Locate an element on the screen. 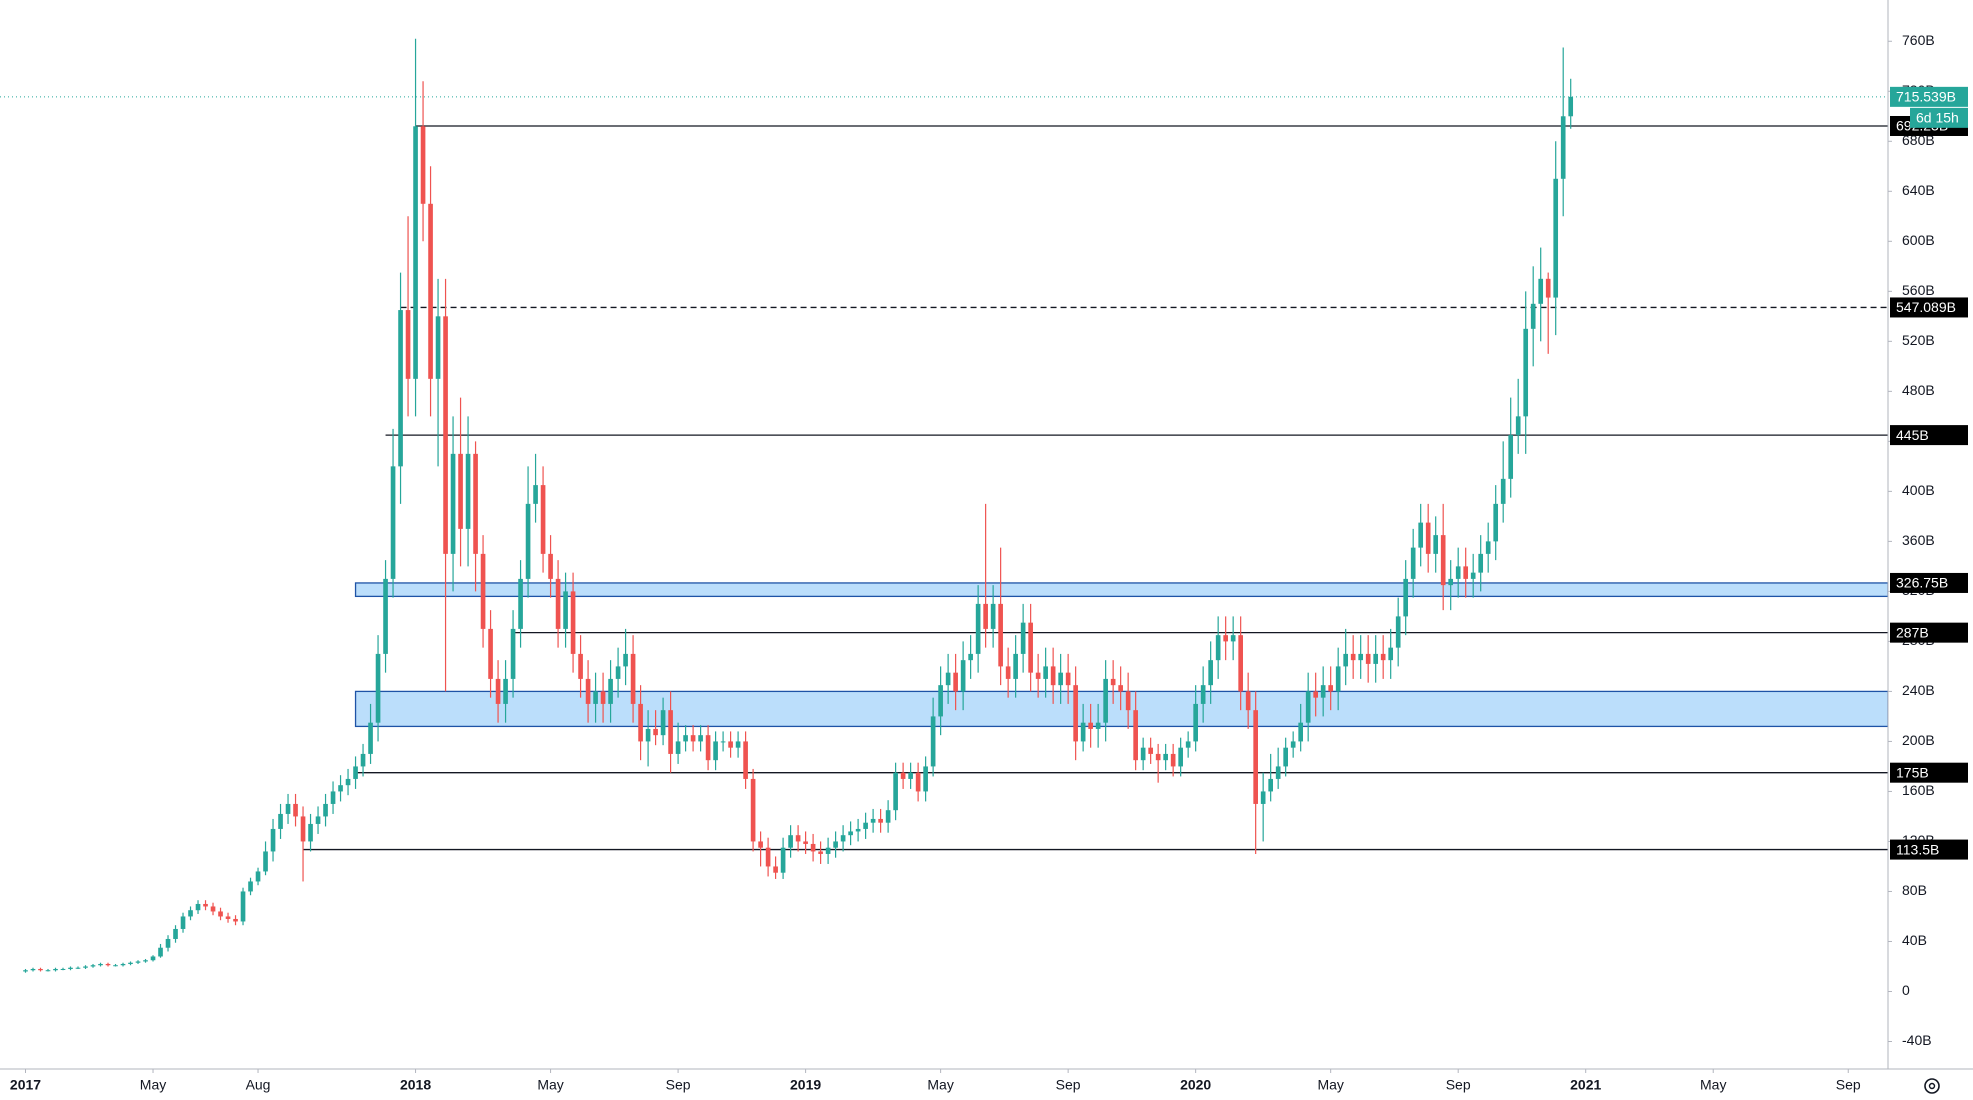 This screenshot has width=1973, height=1100. time-axis is located at coordinates (986, 1084).